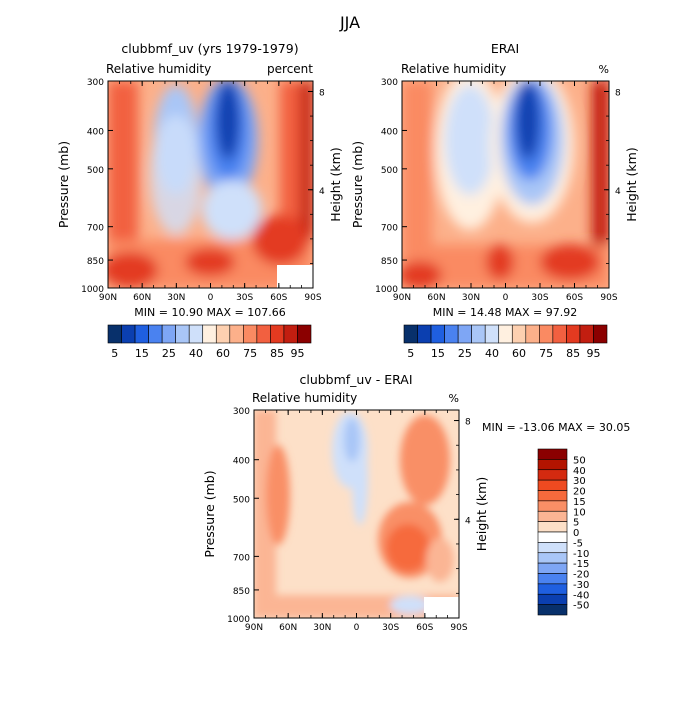  I want to click on panel-title: ERAI, so click(505, 48).